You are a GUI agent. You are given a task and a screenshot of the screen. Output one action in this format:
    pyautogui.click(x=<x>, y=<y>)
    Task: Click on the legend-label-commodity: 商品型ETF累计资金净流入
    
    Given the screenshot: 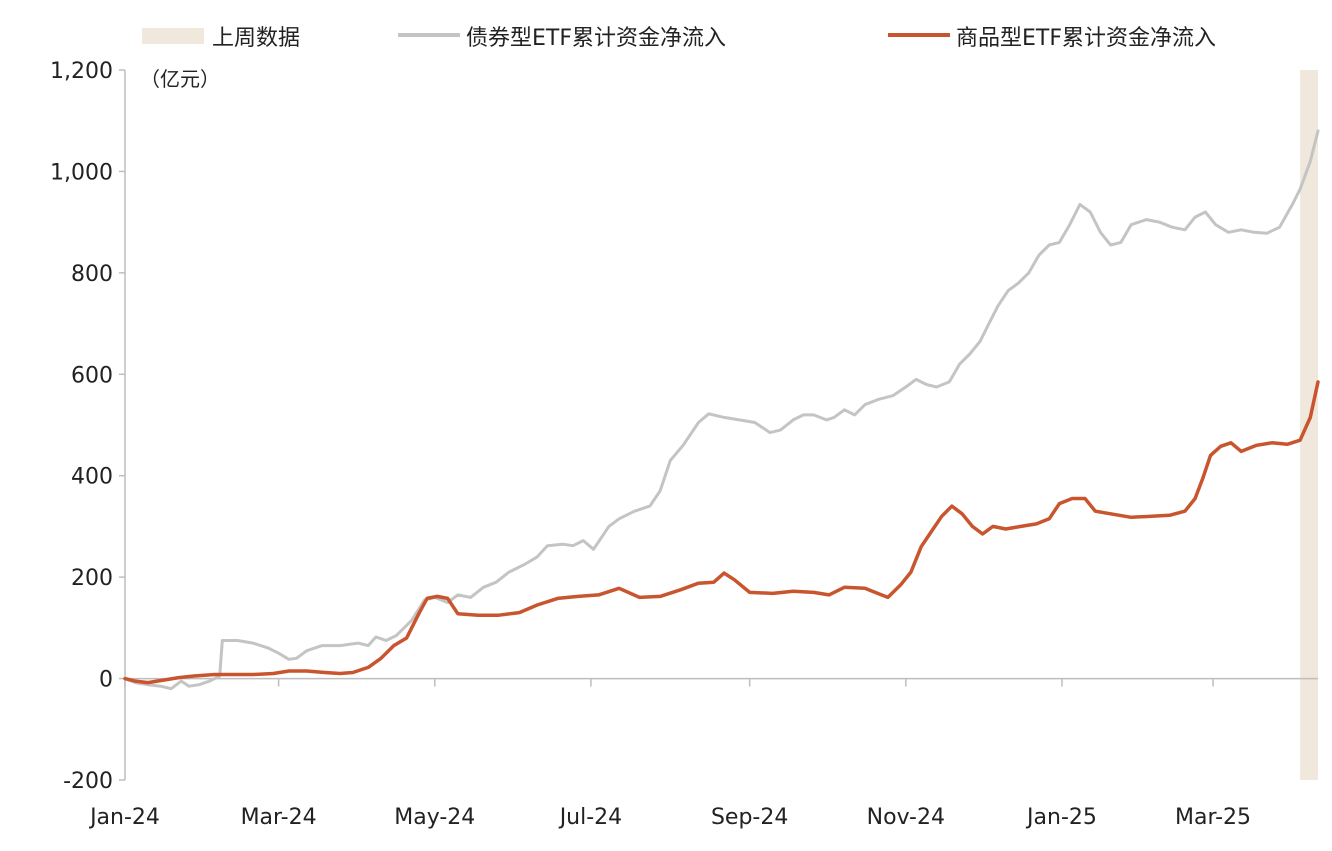 What is the action you would take?
    pyautogui.click(x=1086, y=38)
    